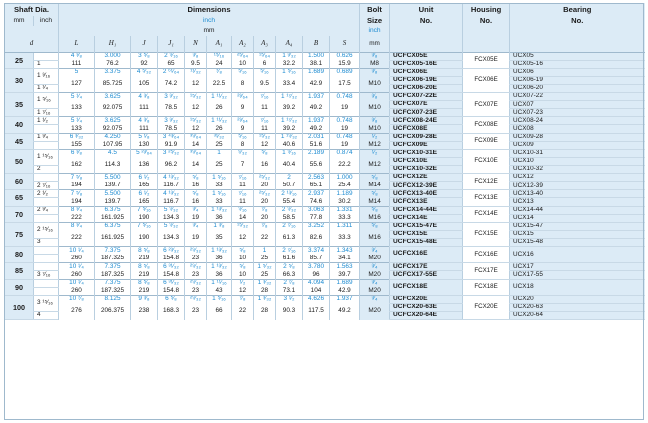 Image resolution: width=648 pixels, height=423 pixels. Describe the element at coordinates (577, 267) in the screenshot. I see `bearing-number: UCX17` at that location.